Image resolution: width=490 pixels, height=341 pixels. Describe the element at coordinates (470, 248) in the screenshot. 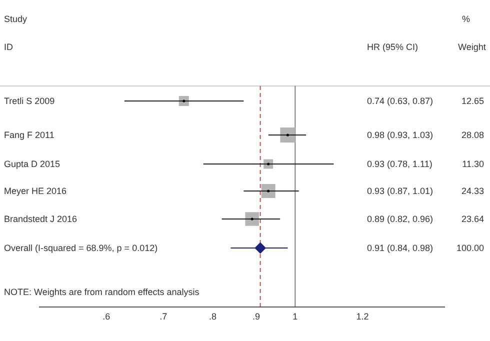

I see `text: 100.00` at that location.